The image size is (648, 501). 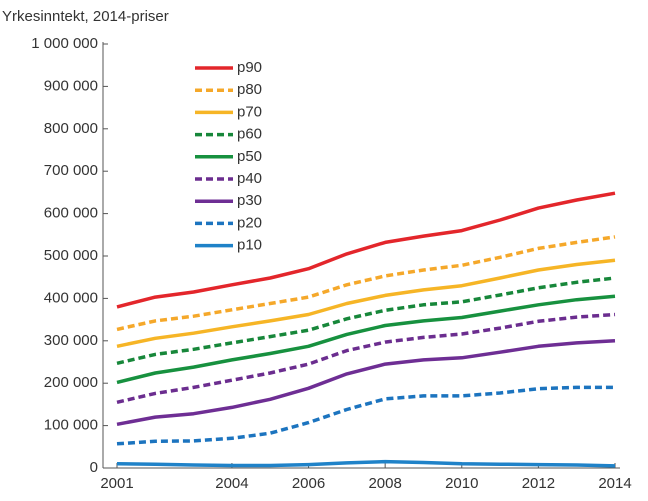 I want to click on legend-label: p80, so click(x=249, y=89).